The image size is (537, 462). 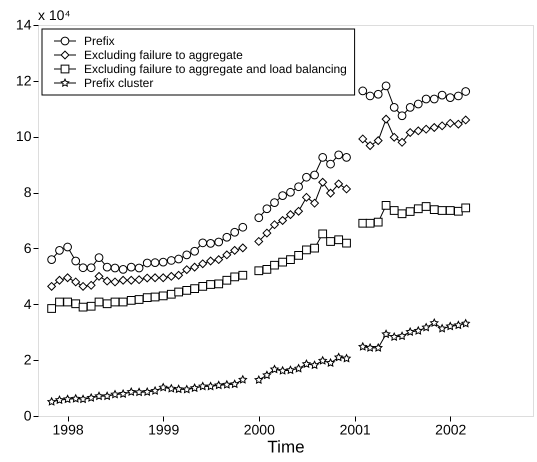 I want to click on x-tick-label: 2000, so click(x=260, y=430).